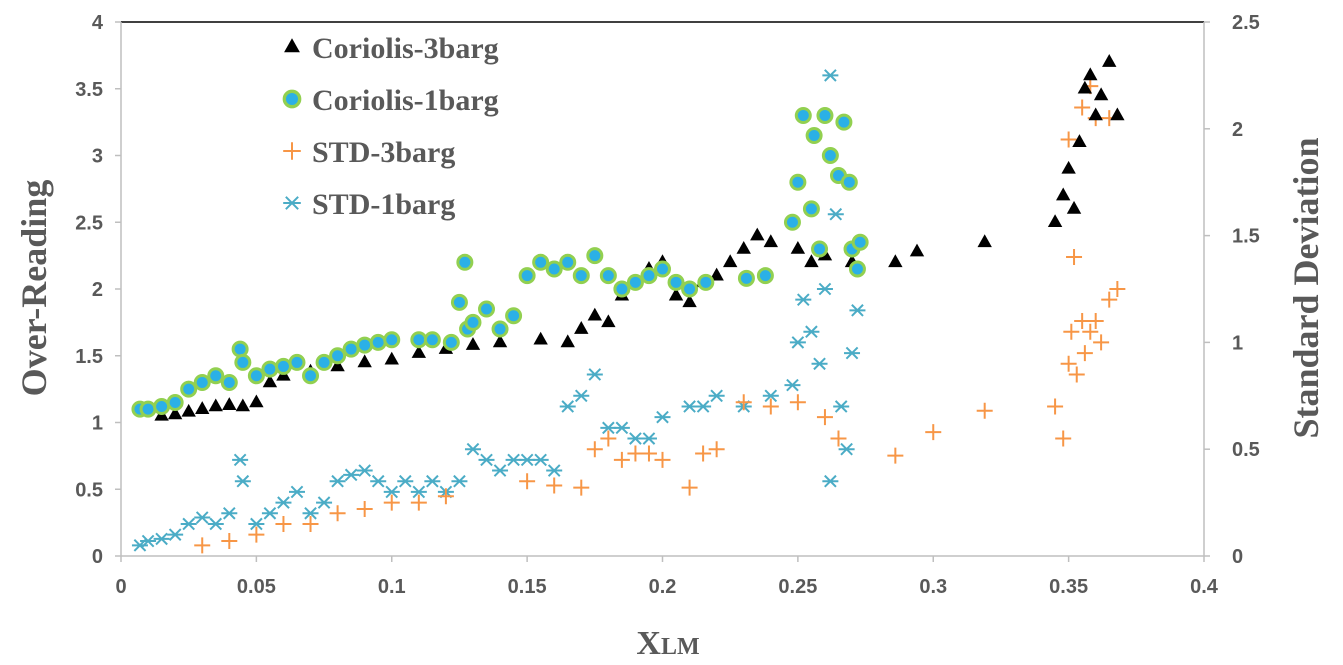 The image size is (1343, 665). What do you see at coordinates (1237, 557) in the screenshot?
I see `y2-tick-label: 0` at bounding box center [1237, 557].